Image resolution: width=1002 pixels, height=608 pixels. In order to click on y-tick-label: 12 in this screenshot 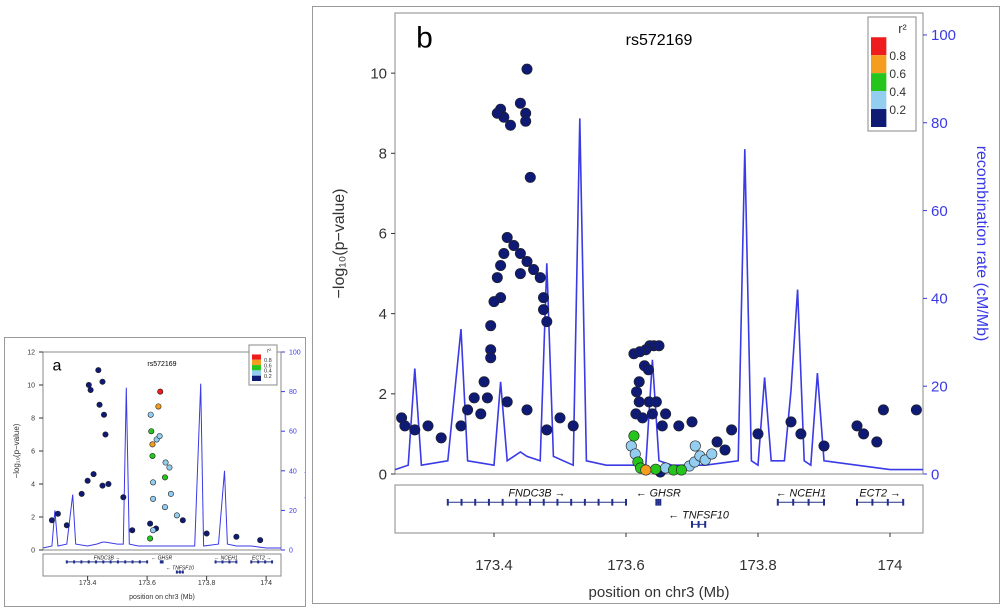, I will do `click(31, 352)`.